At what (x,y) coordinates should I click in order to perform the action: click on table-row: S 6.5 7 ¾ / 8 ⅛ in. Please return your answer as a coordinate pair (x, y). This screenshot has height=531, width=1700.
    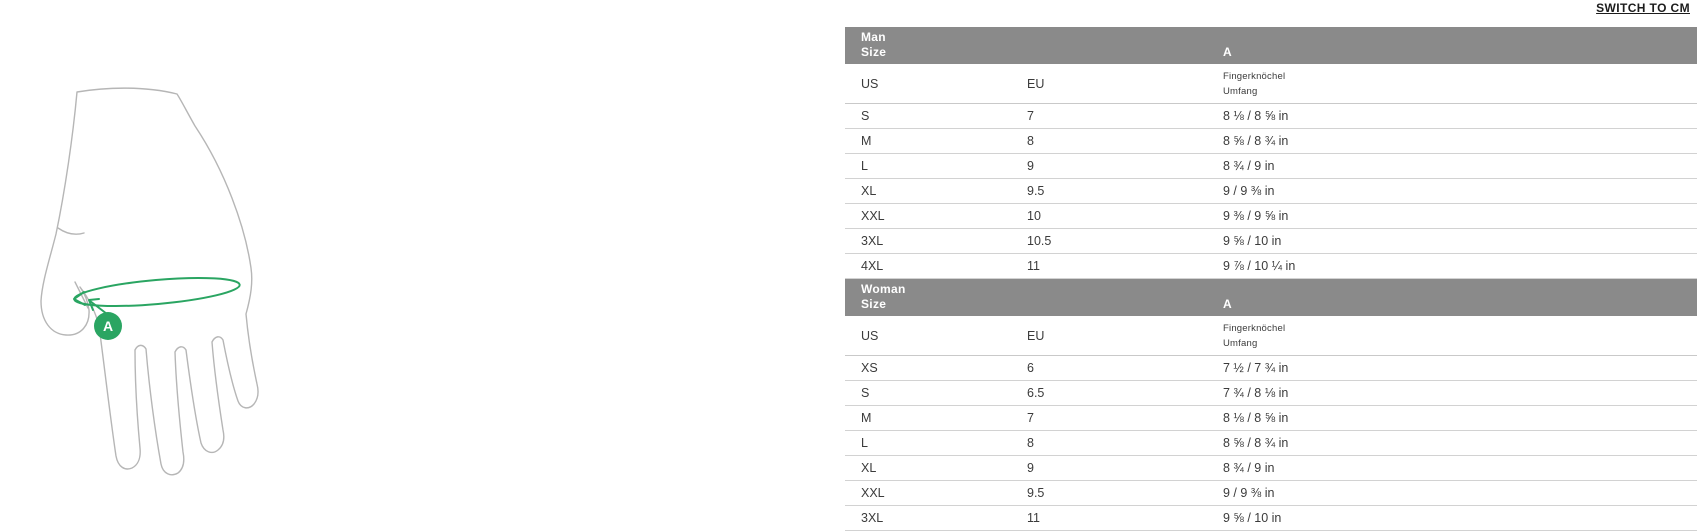
    Looking at the image, I should click on (1271, 393).